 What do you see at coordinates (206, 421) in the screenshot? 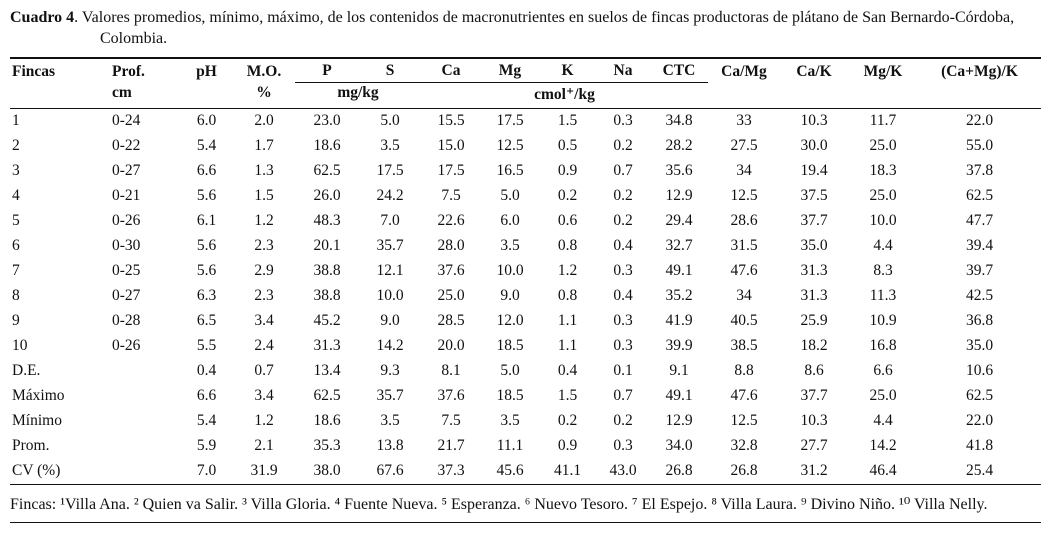
I see `table-cell: 5.4` at bounding box center [206, 421].